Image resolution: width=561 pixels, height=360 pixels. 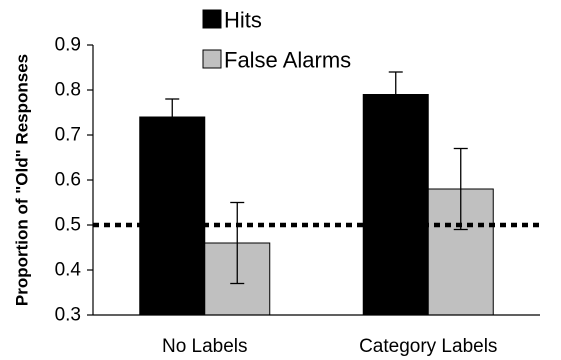 I want to click on y-tick-label: 0.4, so click(x=68, y=270).